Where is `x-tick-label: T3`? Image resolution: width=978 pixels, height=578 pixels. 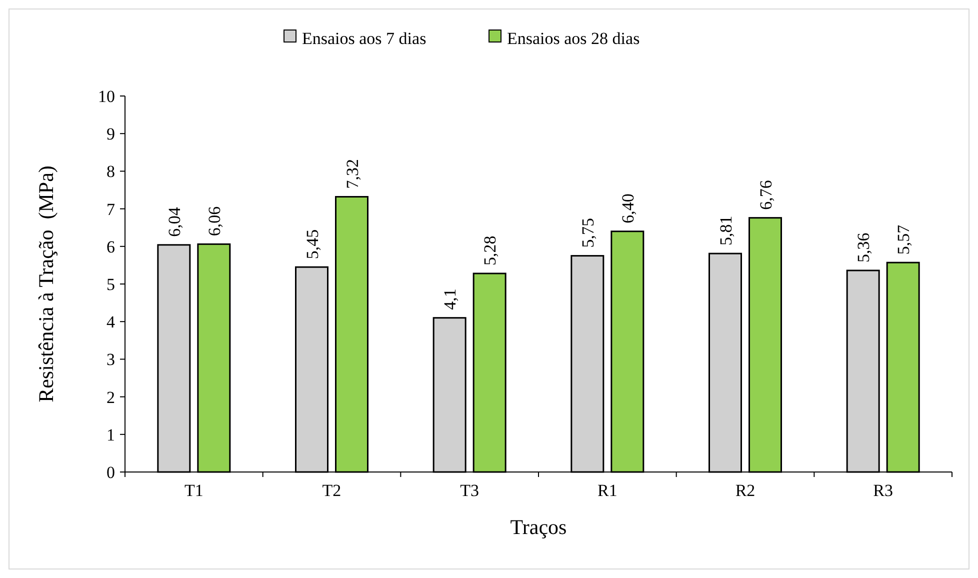
x-tick-label: T3 is located at coordinates (470, 490).